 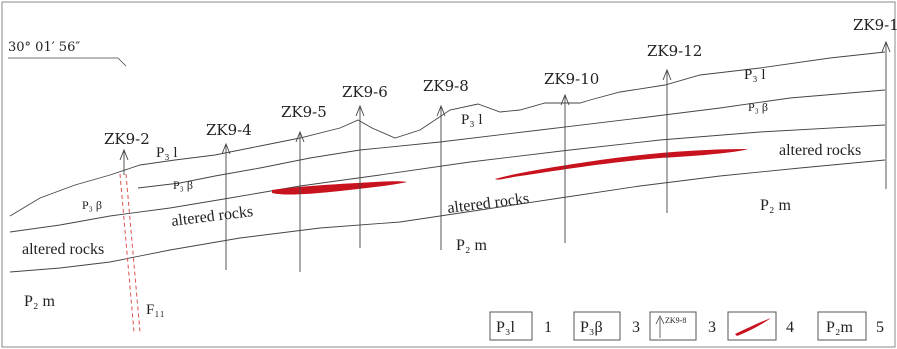 What do you see at coordinates (92, 205) in the screenshot?
I see `label-p3b-far-west: P₃ β` at bounding box center [92, 205].